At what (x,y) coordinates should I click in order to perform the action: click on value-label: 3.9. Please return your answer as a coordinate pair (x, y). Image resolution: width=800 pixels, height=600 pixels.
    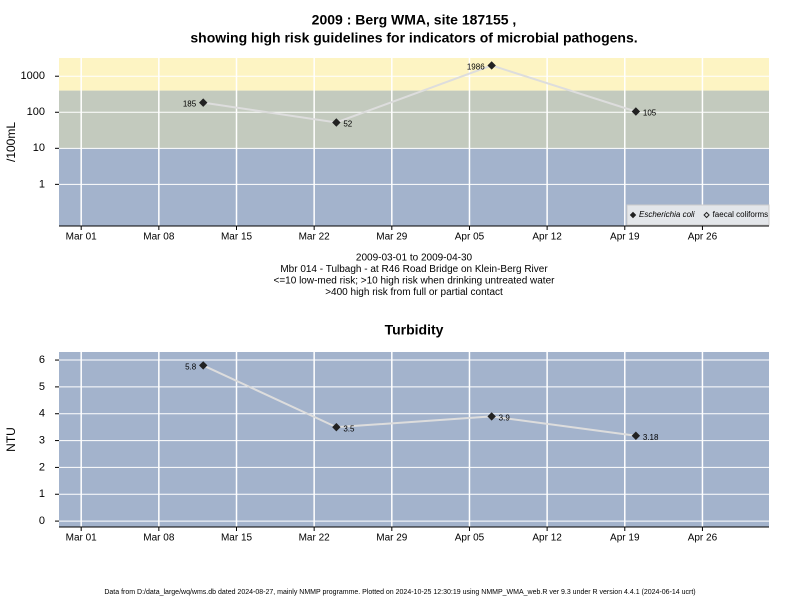
    Looking at the image, I should click on (505, 418).